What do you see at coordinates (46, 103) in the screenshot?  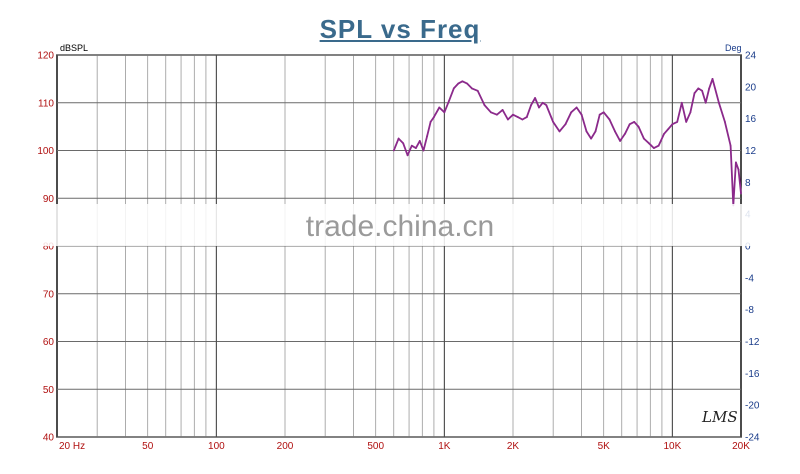 I see `y-tick-label: 110` at bounding box center [46, 103].